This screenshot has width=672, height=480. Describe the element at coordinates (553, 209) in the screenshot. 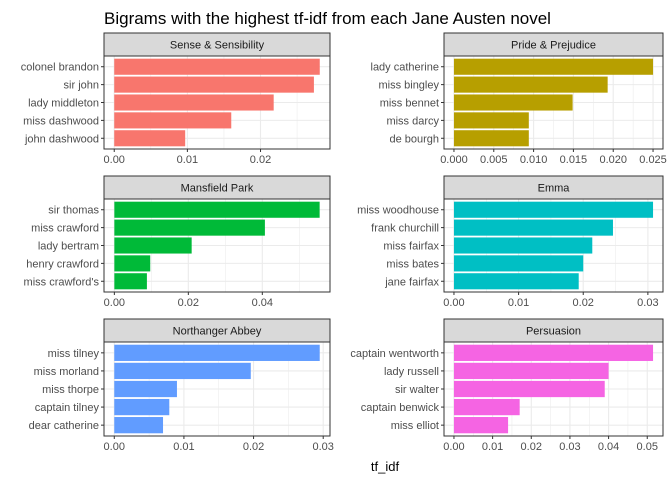

I see `bar-miss-woodhouse` at that location.